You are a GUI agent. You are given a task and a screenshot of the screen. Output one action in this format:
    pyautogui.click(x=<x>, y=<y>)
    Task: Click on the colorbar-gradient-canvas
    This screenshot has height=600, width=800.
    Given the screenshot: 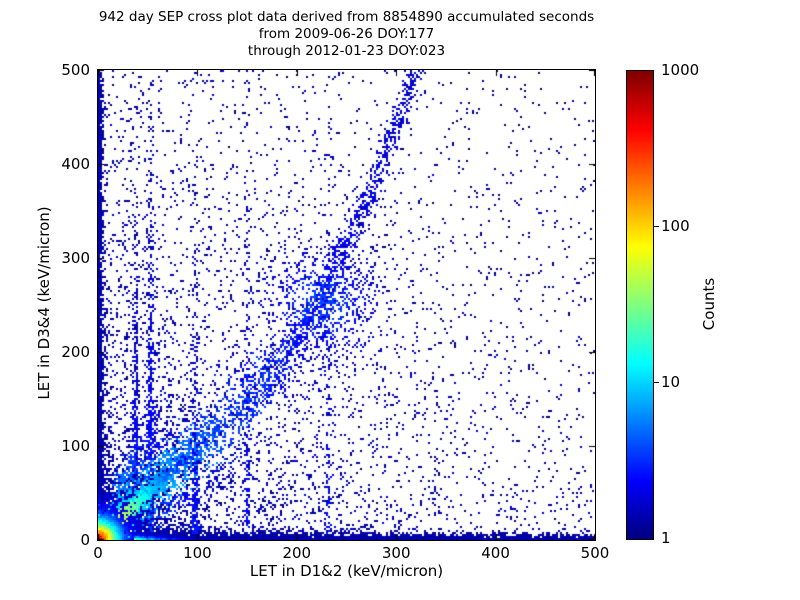 What is the action you would take?
    pyautogui.click(x=640, y=305)
    